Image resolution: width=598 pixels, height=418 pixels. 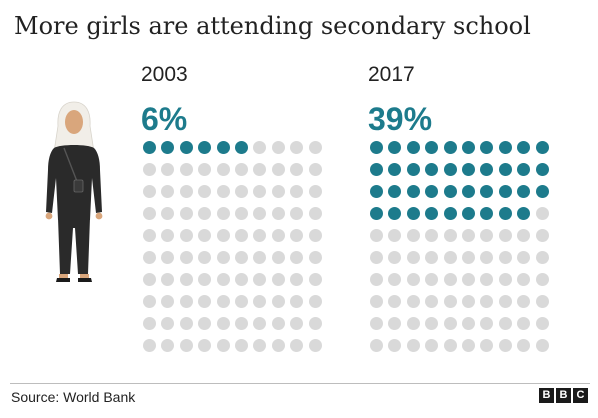 I want to click on logo-letter: B, so click(x=563, y=395).